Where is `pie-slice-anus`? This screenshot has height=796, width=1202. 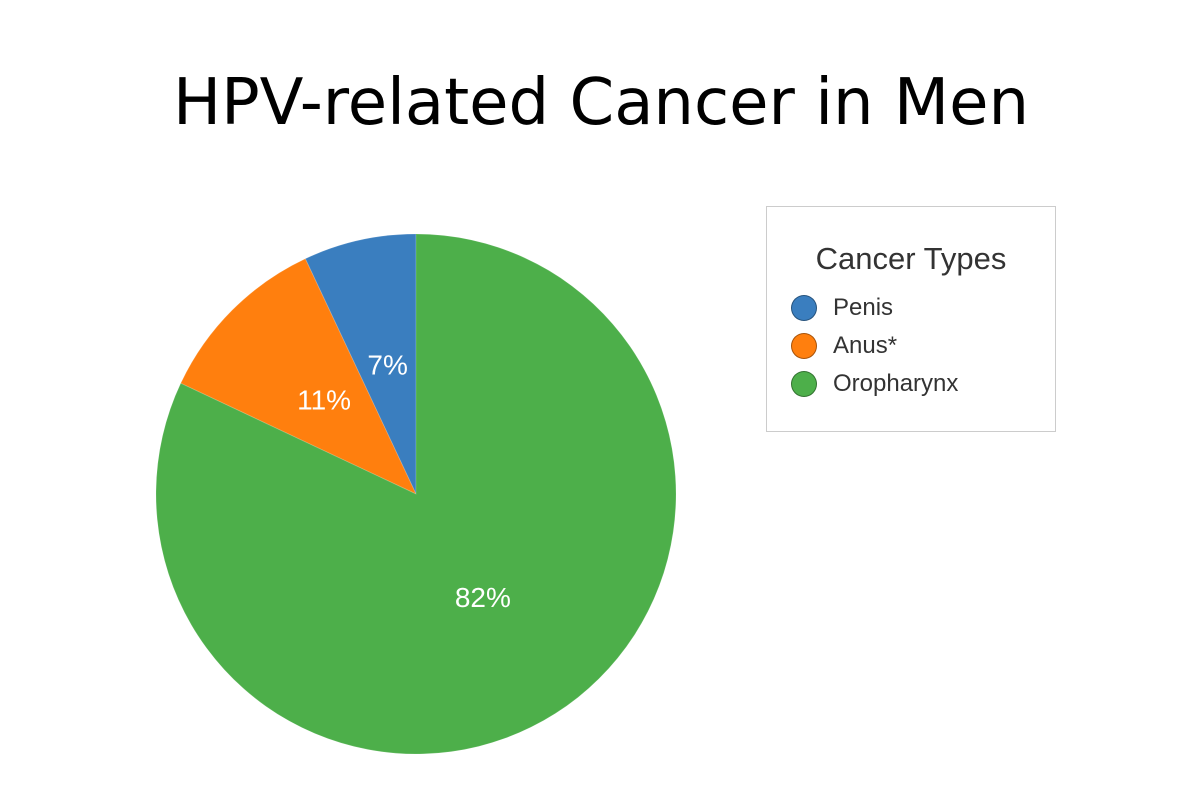
pie-slice-anus is located at coordinates (299, 377).